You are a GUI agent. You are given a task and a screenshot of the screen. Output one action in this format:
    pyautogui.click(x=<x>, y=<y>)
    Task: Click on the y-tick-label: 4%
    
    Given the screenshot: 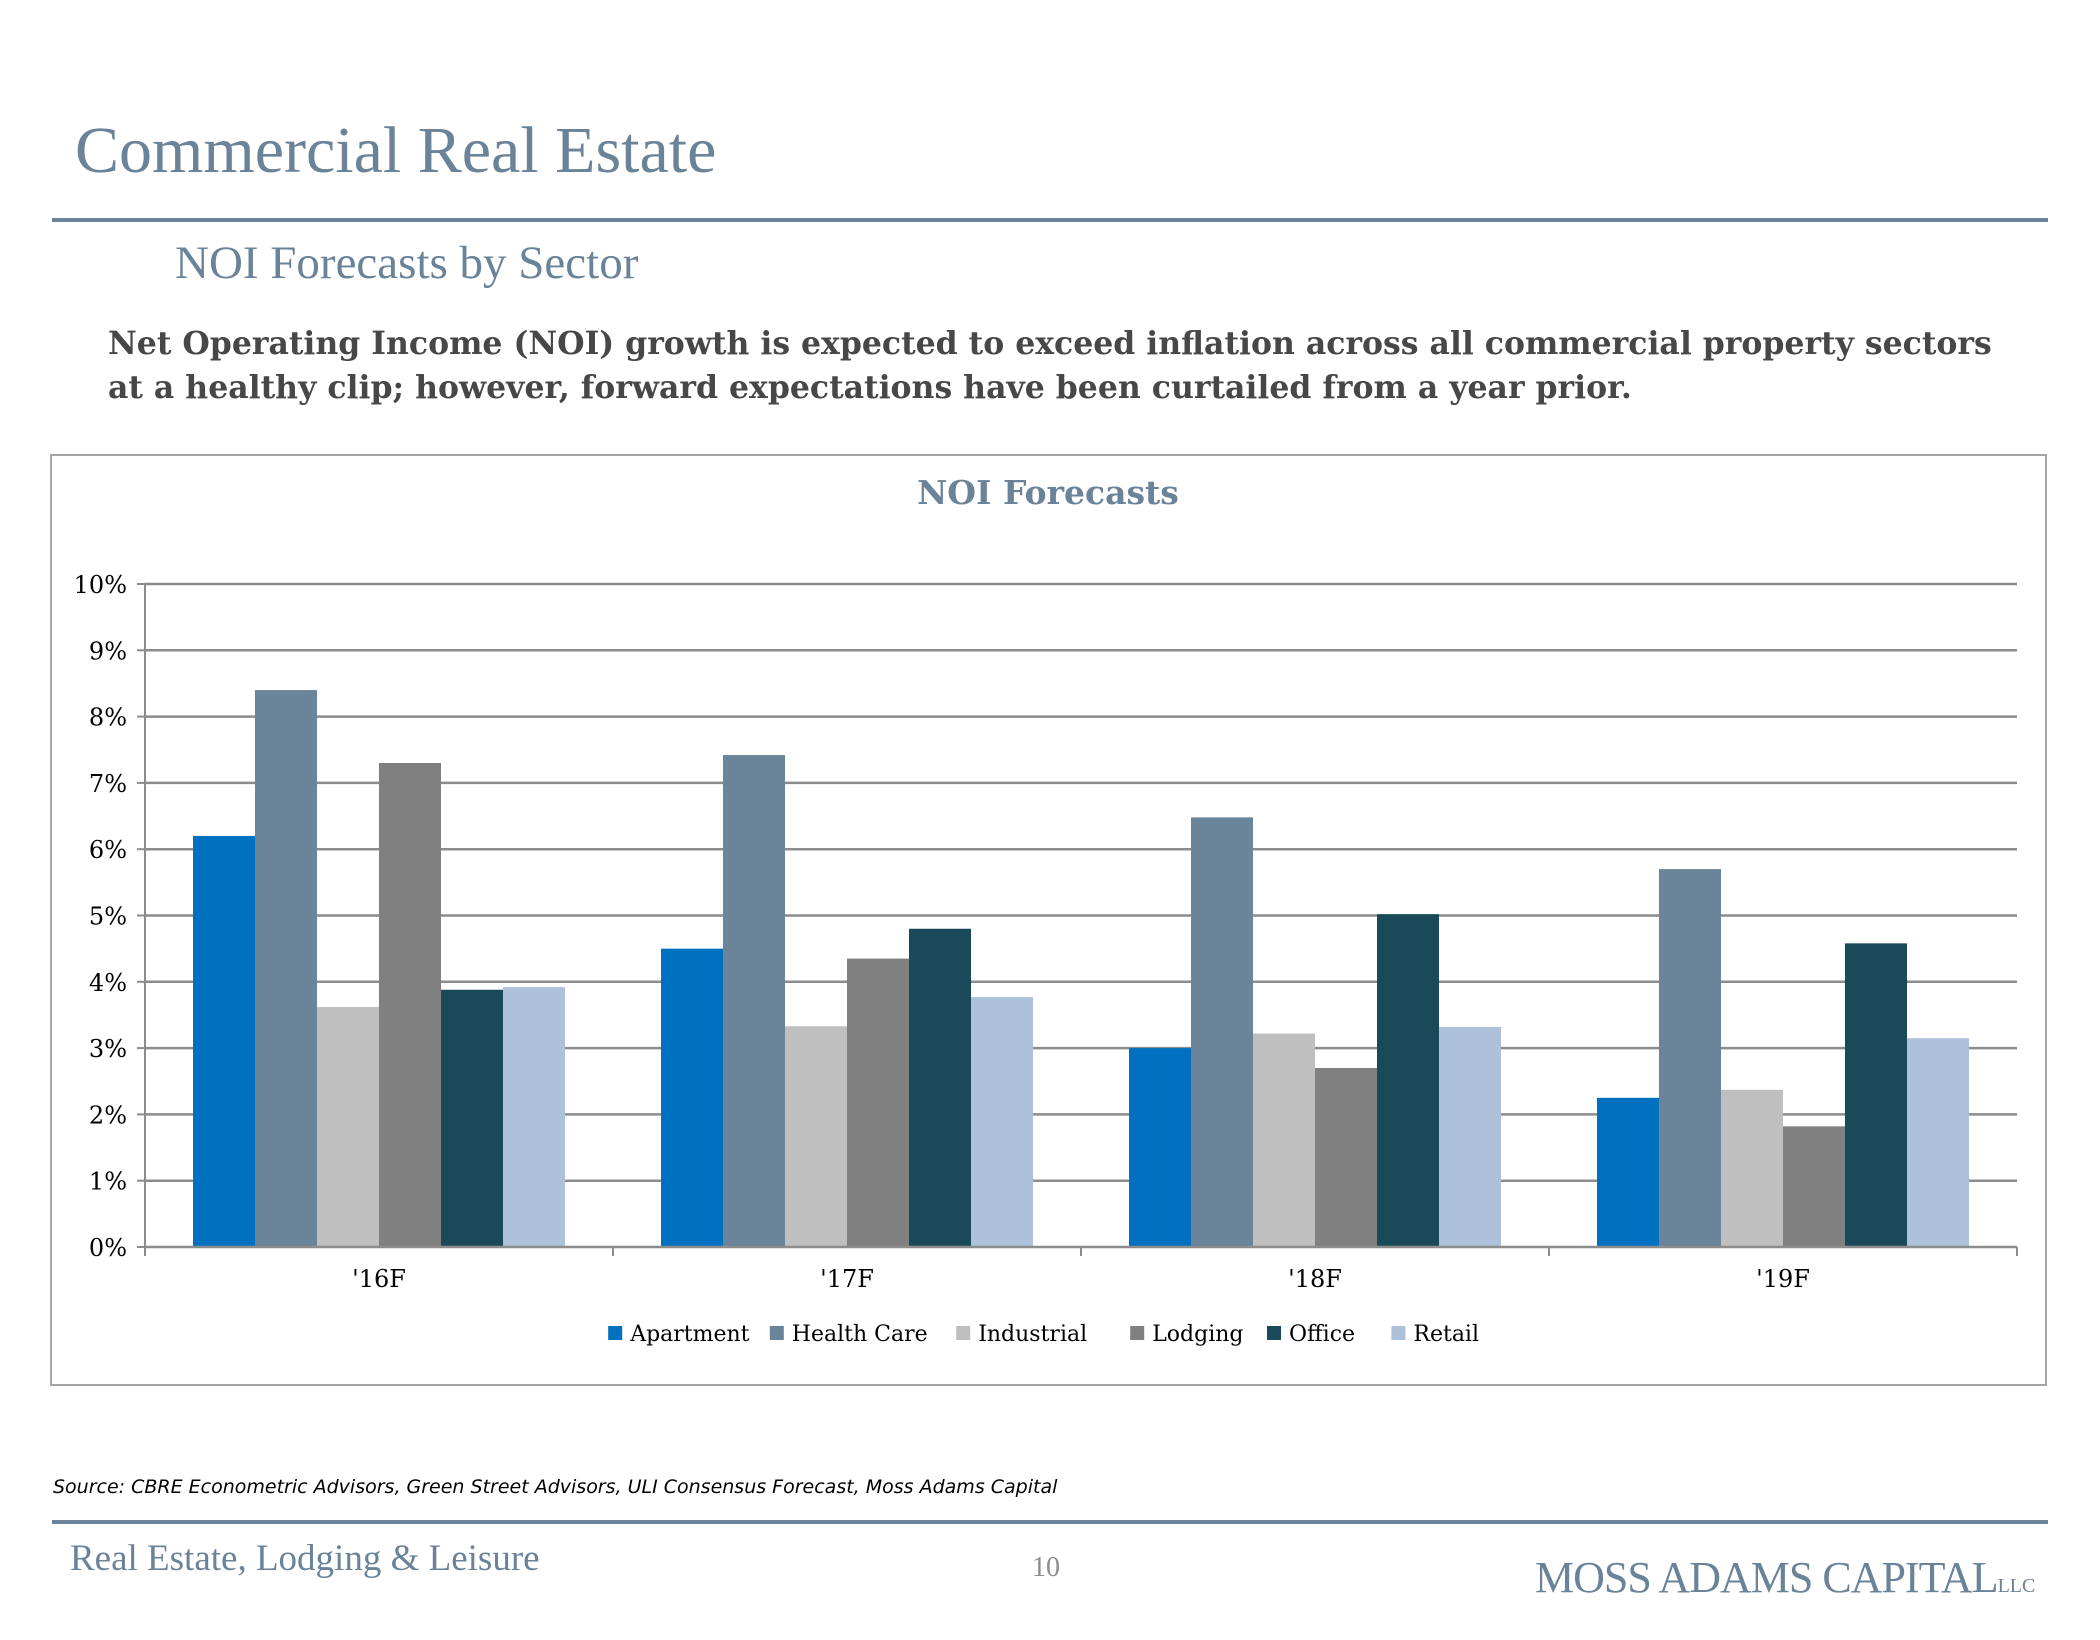 What is the action you would take?
    pyautogui.click(x=108, y=983)
    